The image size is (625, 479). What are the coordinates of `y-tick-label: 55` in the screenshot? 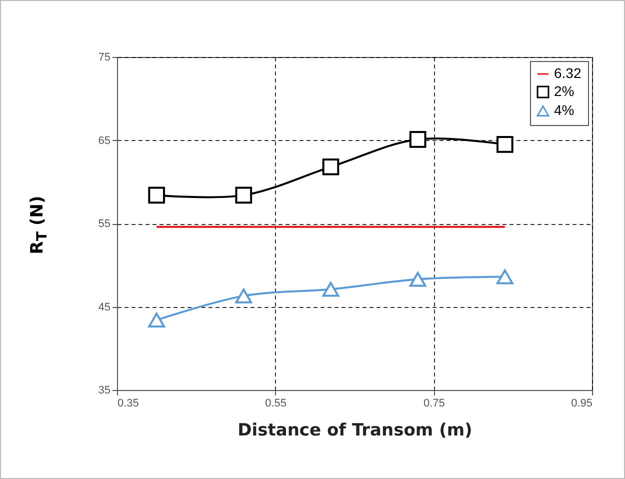 It's located at (104, 224).